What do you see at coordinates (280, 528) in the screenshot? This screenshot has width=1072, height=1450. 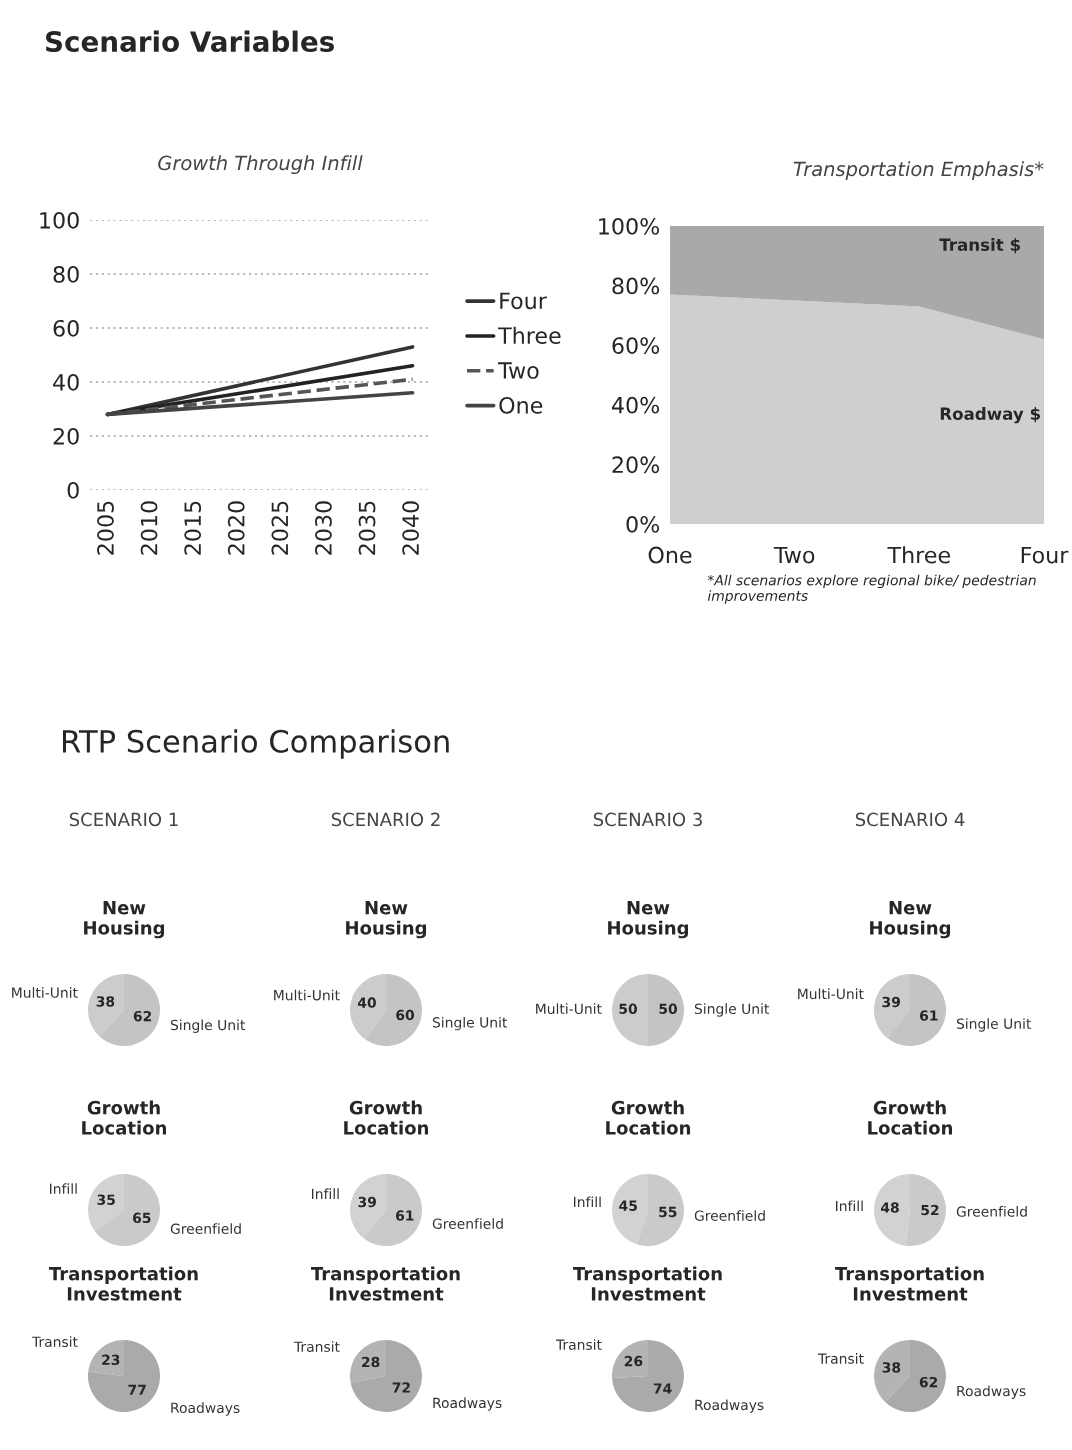 I see `x-tick-label: 2025` at bounding box center [280, 528].